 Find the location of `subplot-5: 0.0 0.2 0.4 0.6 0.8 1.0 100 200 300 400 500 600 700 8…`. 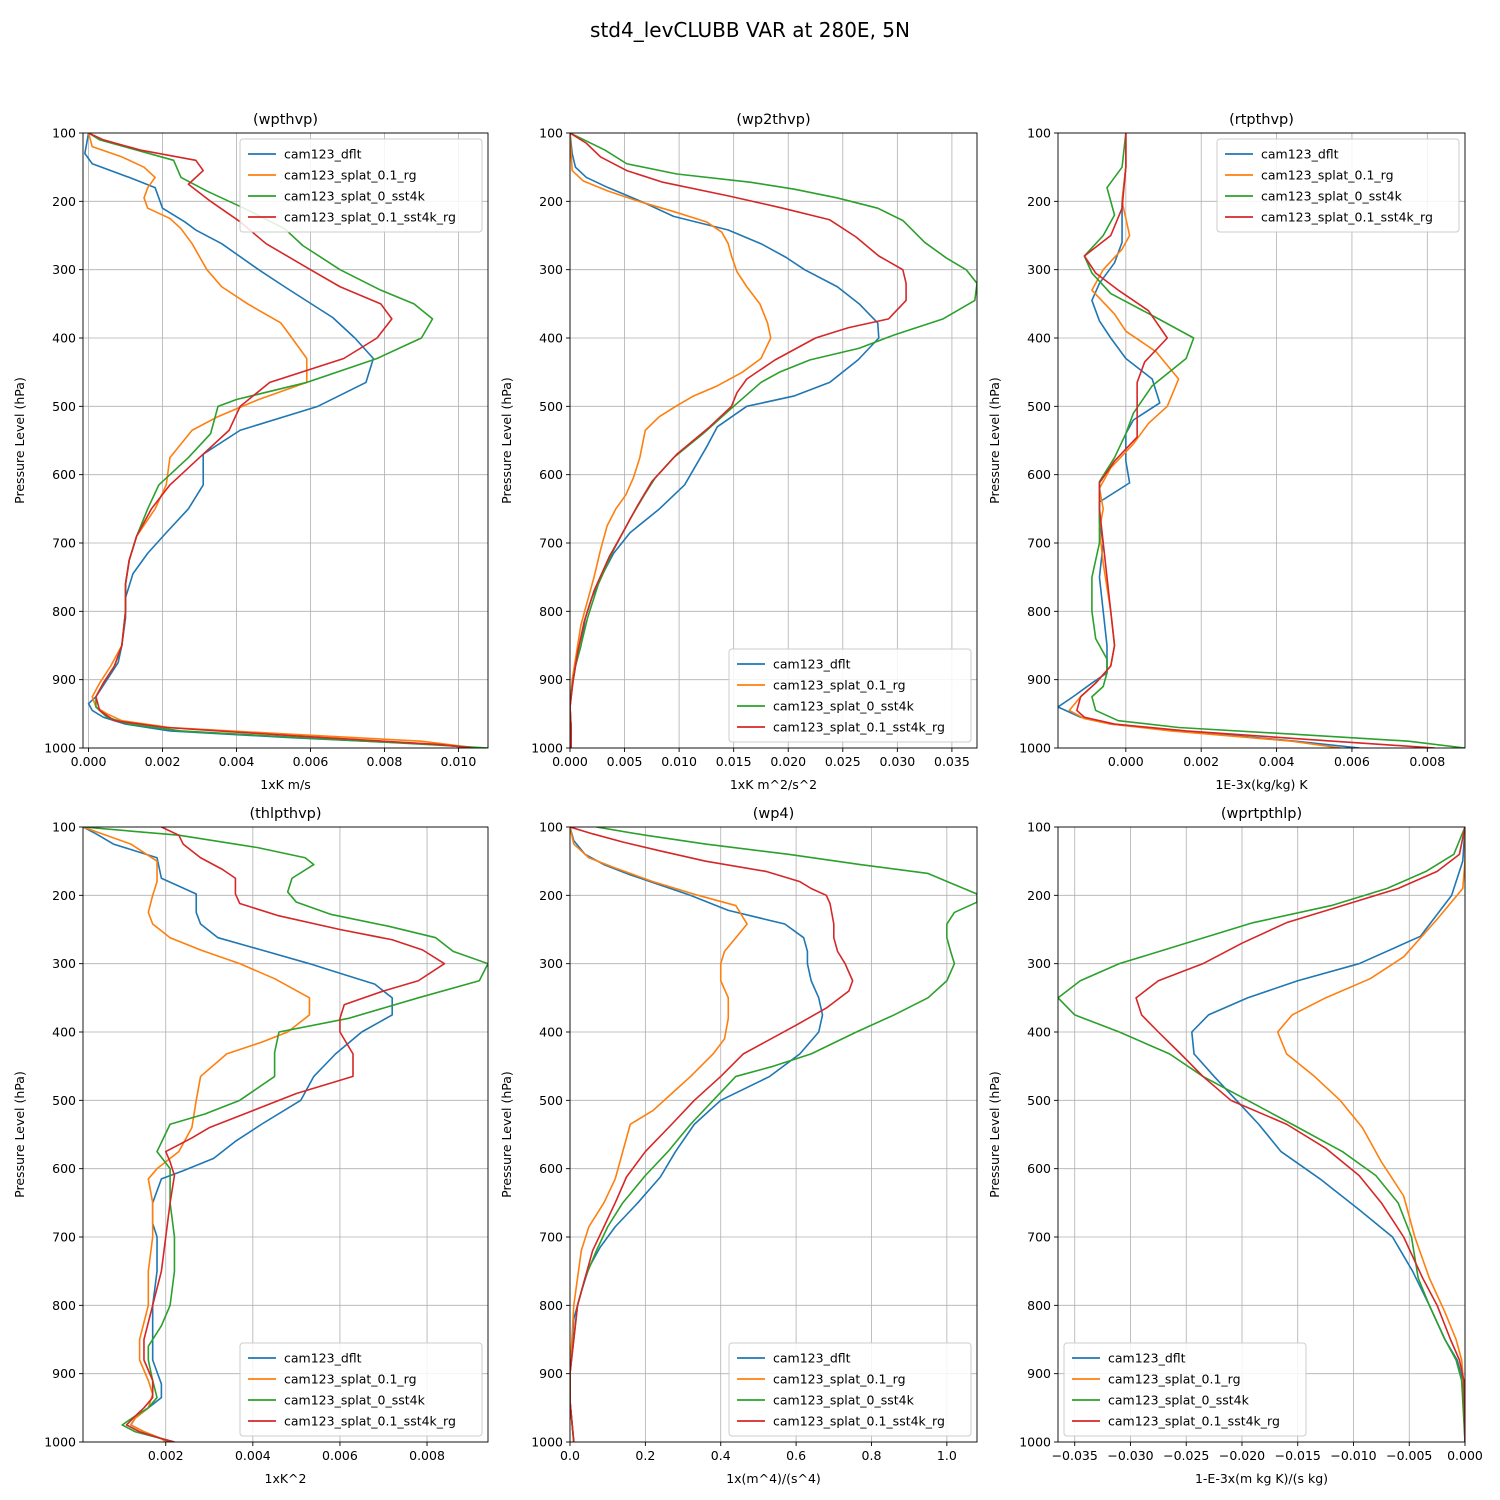

subplot-5: 0.0 0.2 0.4 0.6 0.8 1.0 100 200 300 400 500 600 700 8… is located at coordinates (738, 1146).